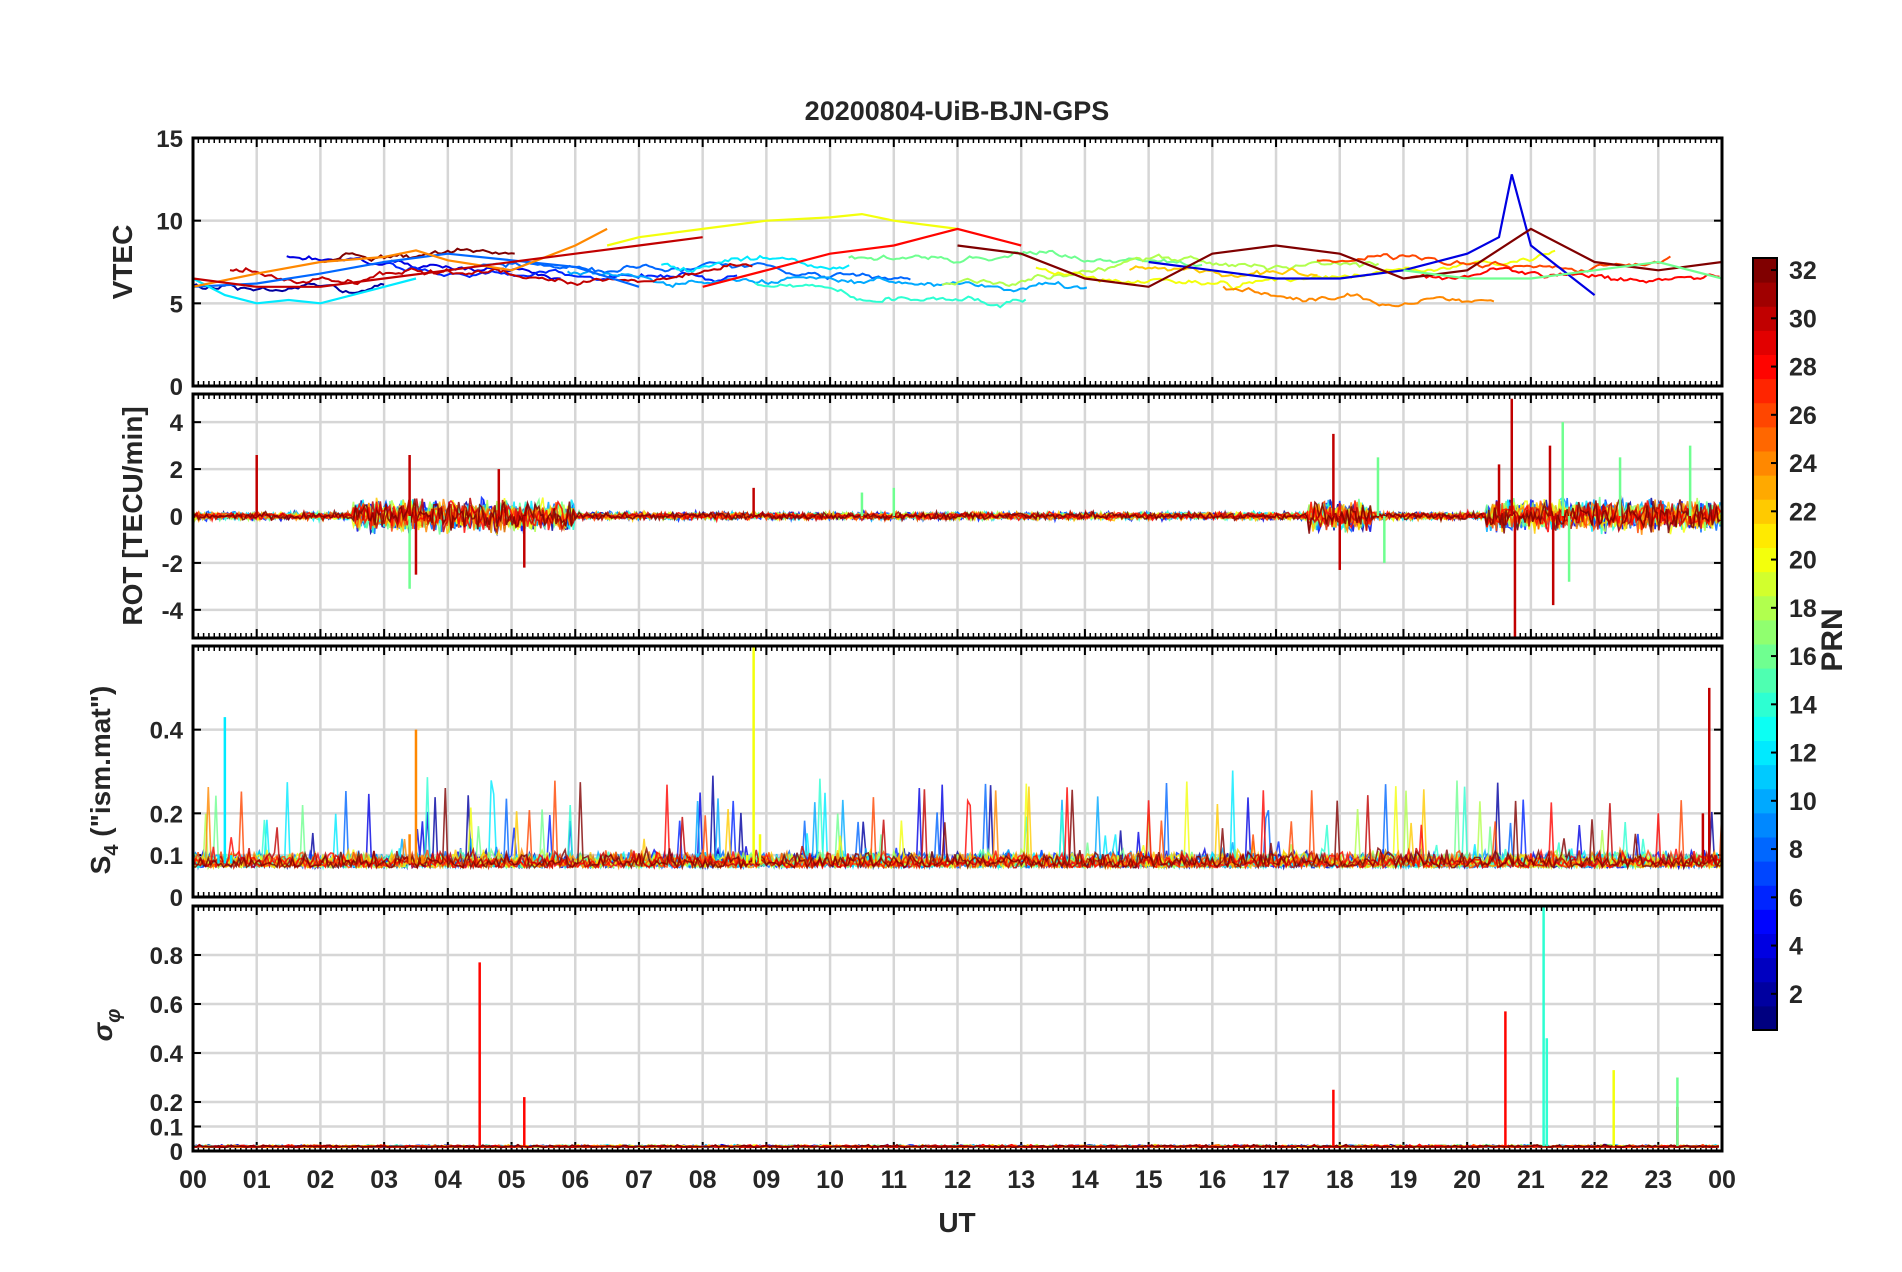 The image size is (1902, 1272). Describe the element at coordinates (1803, 512) in the screenshot. I see `colorbar-tick-label: 22` at that location.